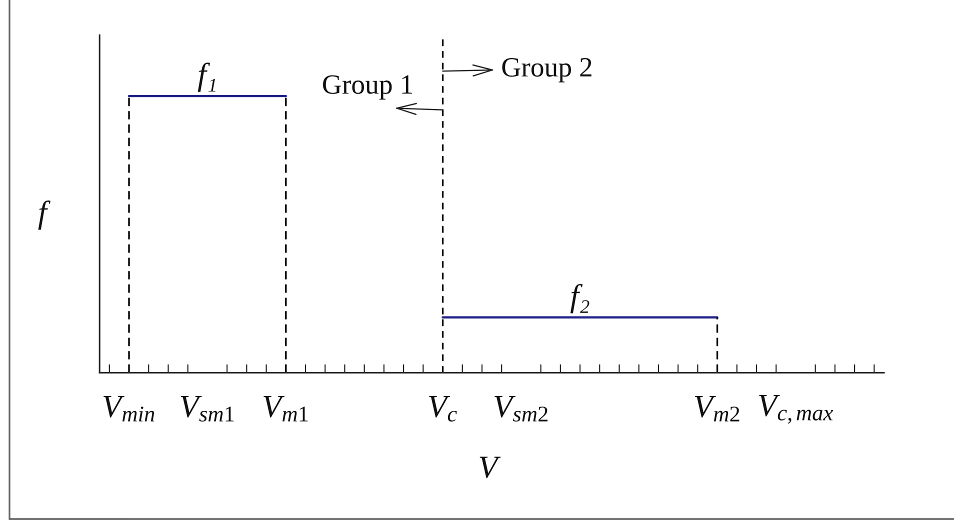 This screenshot has width=954, height=525. Describe the element at coordinates (44, 215) in the screenshot. I see `y-axis-title: f` at that location.